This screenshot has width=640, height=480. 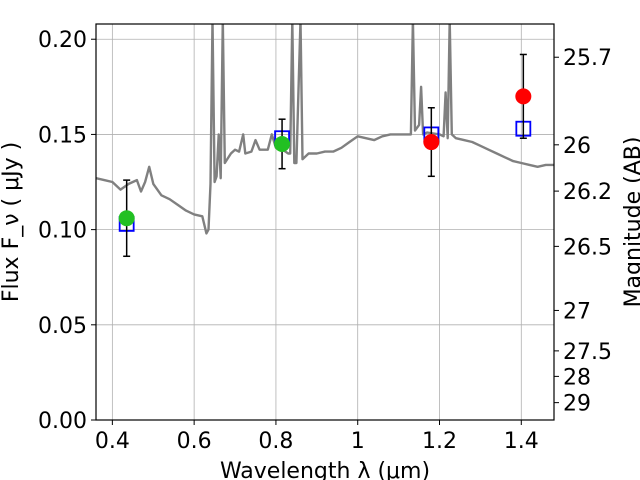 I want to click on y-tick-label: 0.00, so click(x=62, y=421).